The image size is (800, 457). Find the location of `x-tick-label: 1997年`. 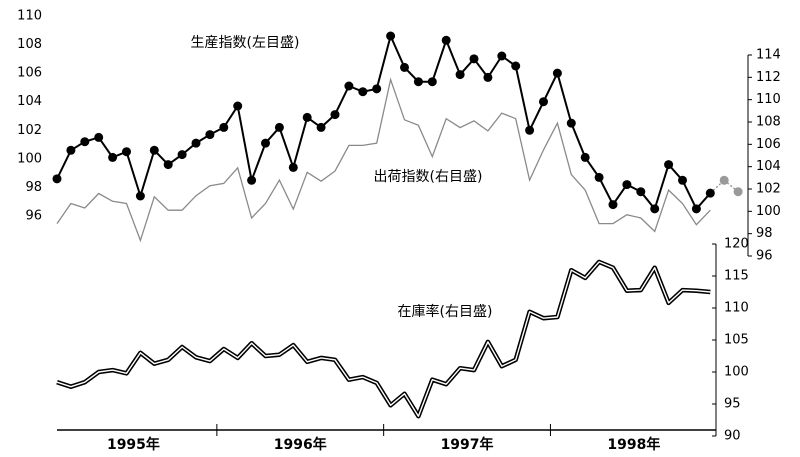

x-tick-label: 1997年 is located at coordinates (467, 444).